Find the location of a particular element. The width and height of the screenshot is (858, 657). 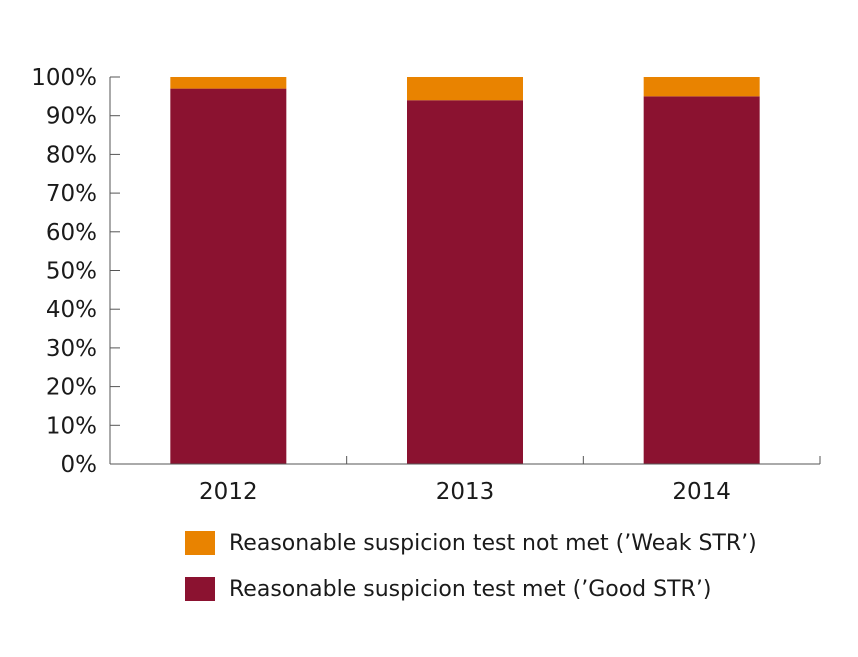

y-tick-label: 10% is located at coordinates (71, 426).